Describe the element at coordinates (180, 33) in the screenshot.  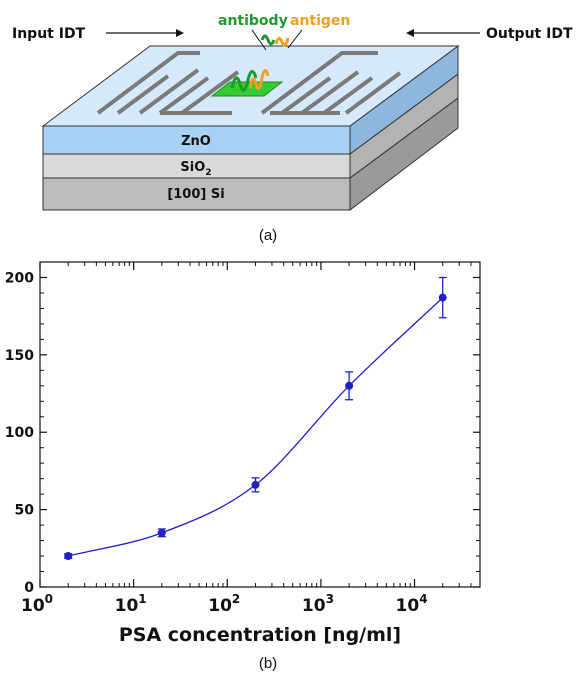
I see `input-idt-arrowhead` at that location.